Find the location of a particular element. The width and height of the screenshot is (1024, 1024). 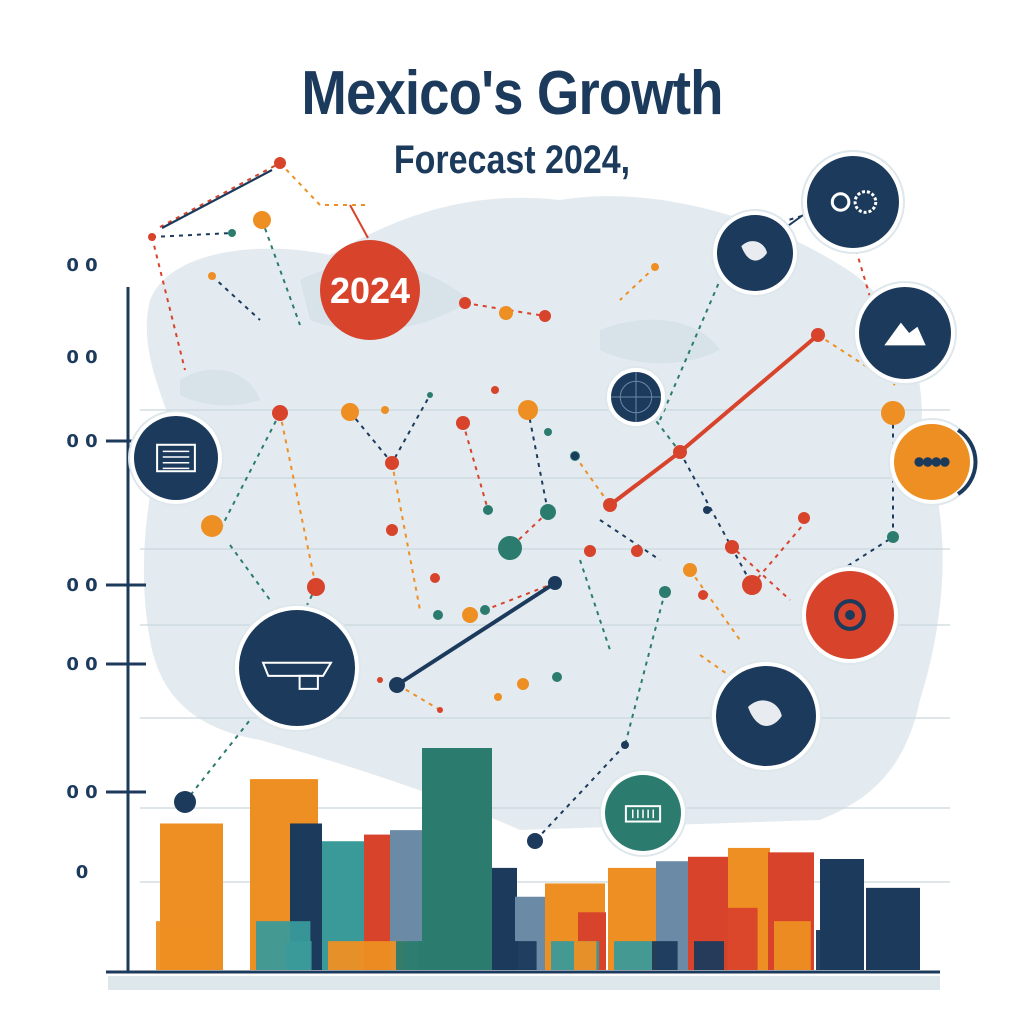

document-icon is located at coordinates (176, 458).